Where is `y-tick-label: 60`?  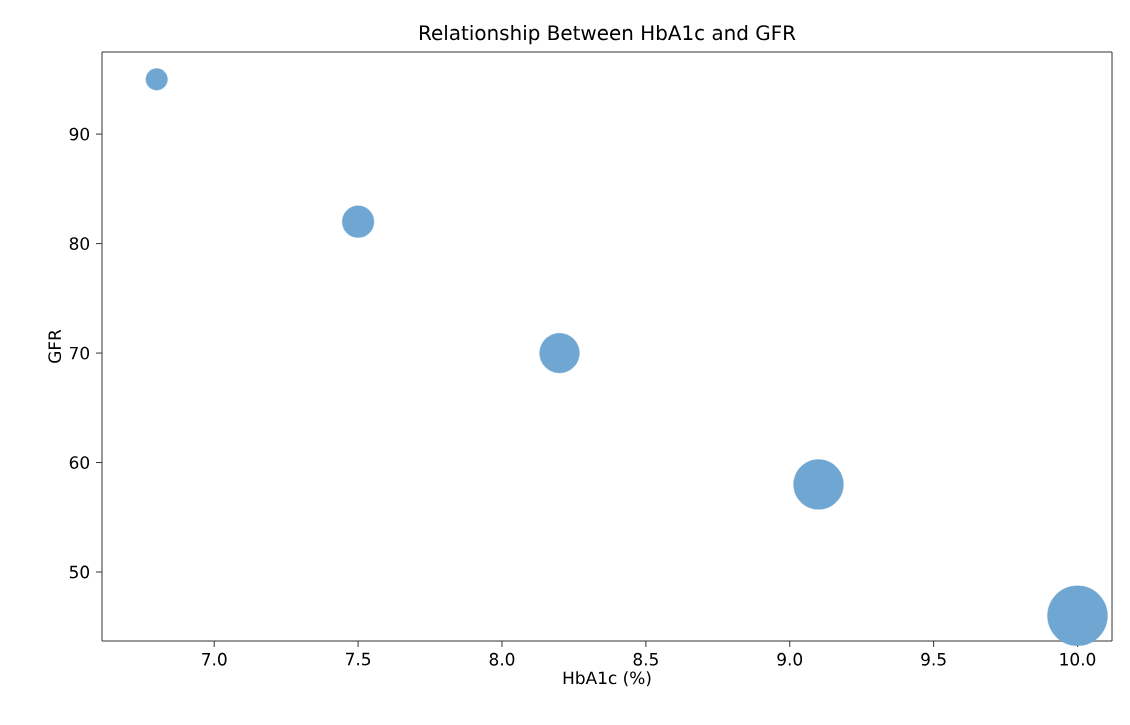 y-tick-label: 60 is located at coordinates (79, 462).